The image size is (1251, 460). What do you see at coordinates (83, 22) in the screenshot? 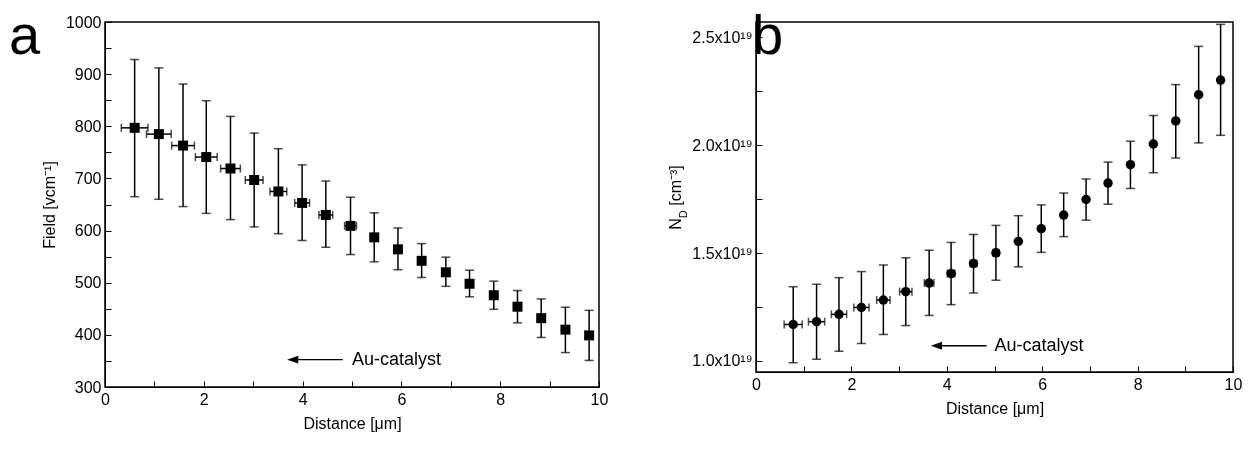
I see `y-tick-label: 1000` at bounding box center [83, 22].